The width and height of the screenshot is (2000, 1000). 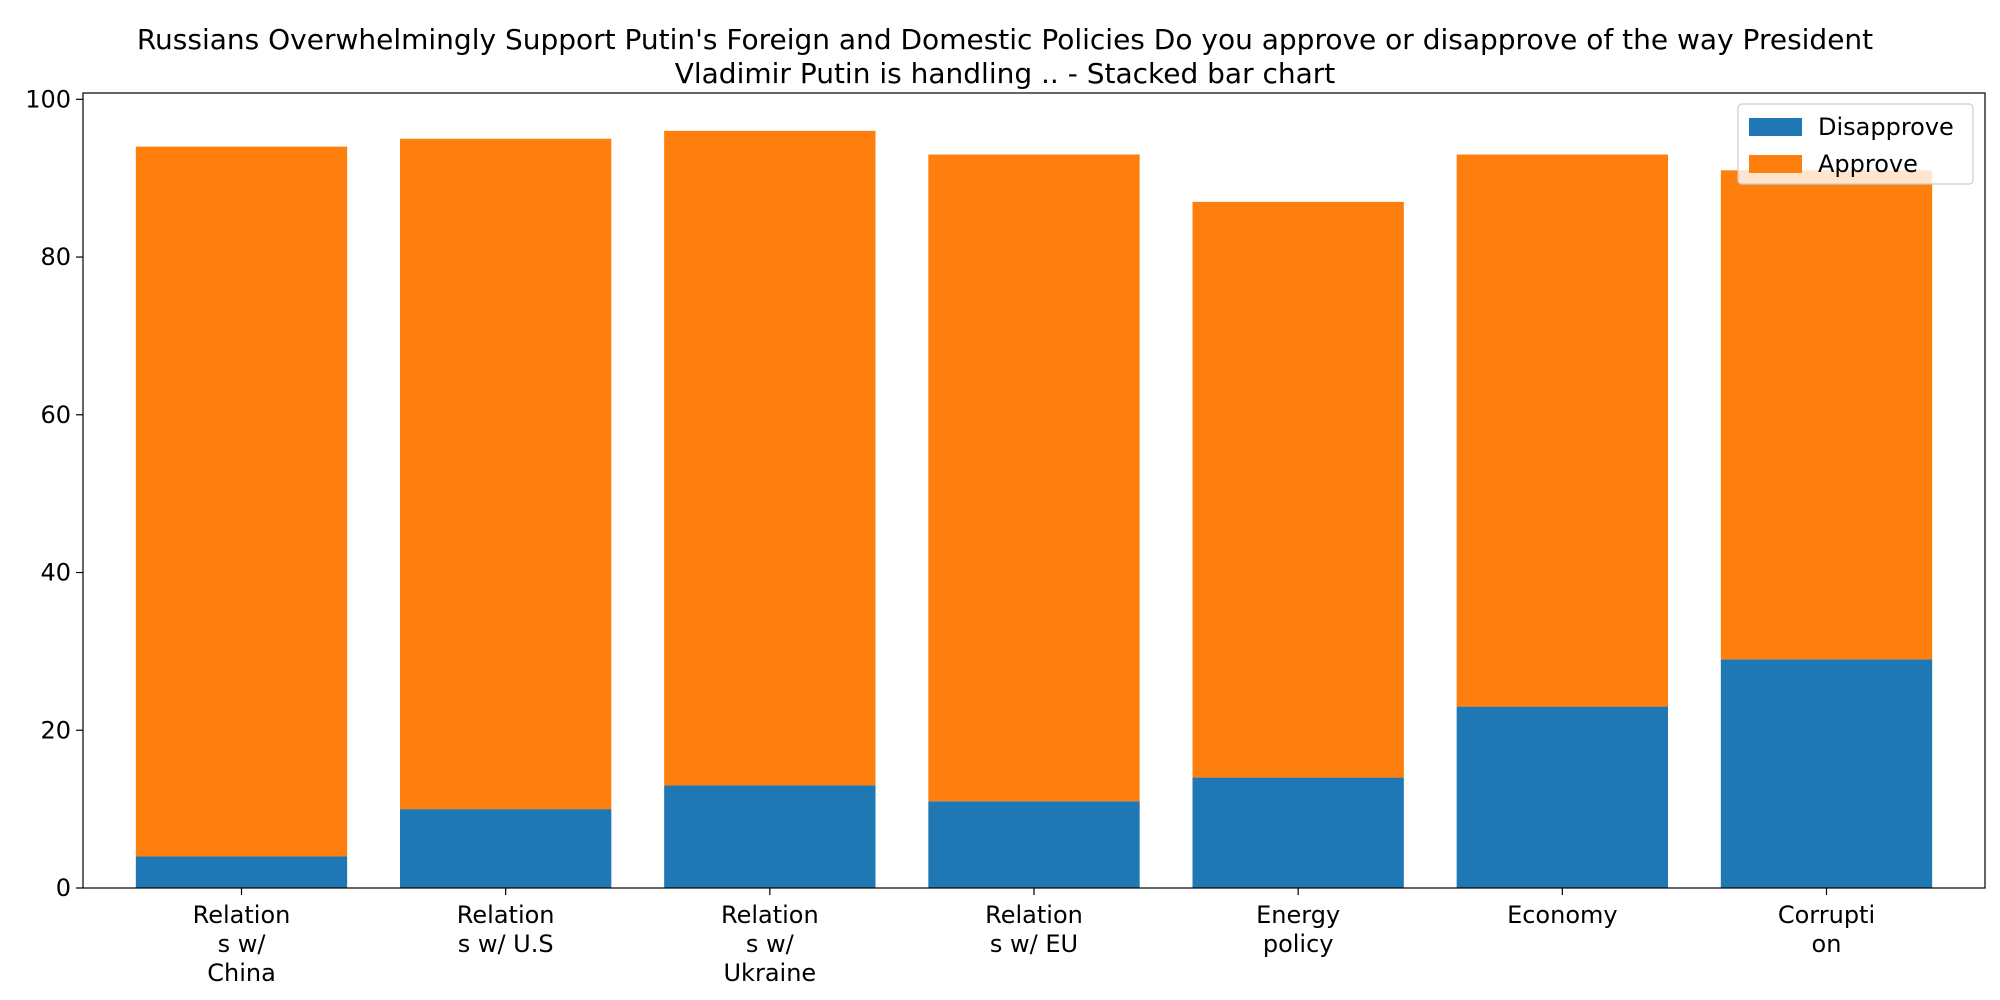 I want to click on x-tick-label-1: Relation s w/ U.S, so click(x=506, y=929).